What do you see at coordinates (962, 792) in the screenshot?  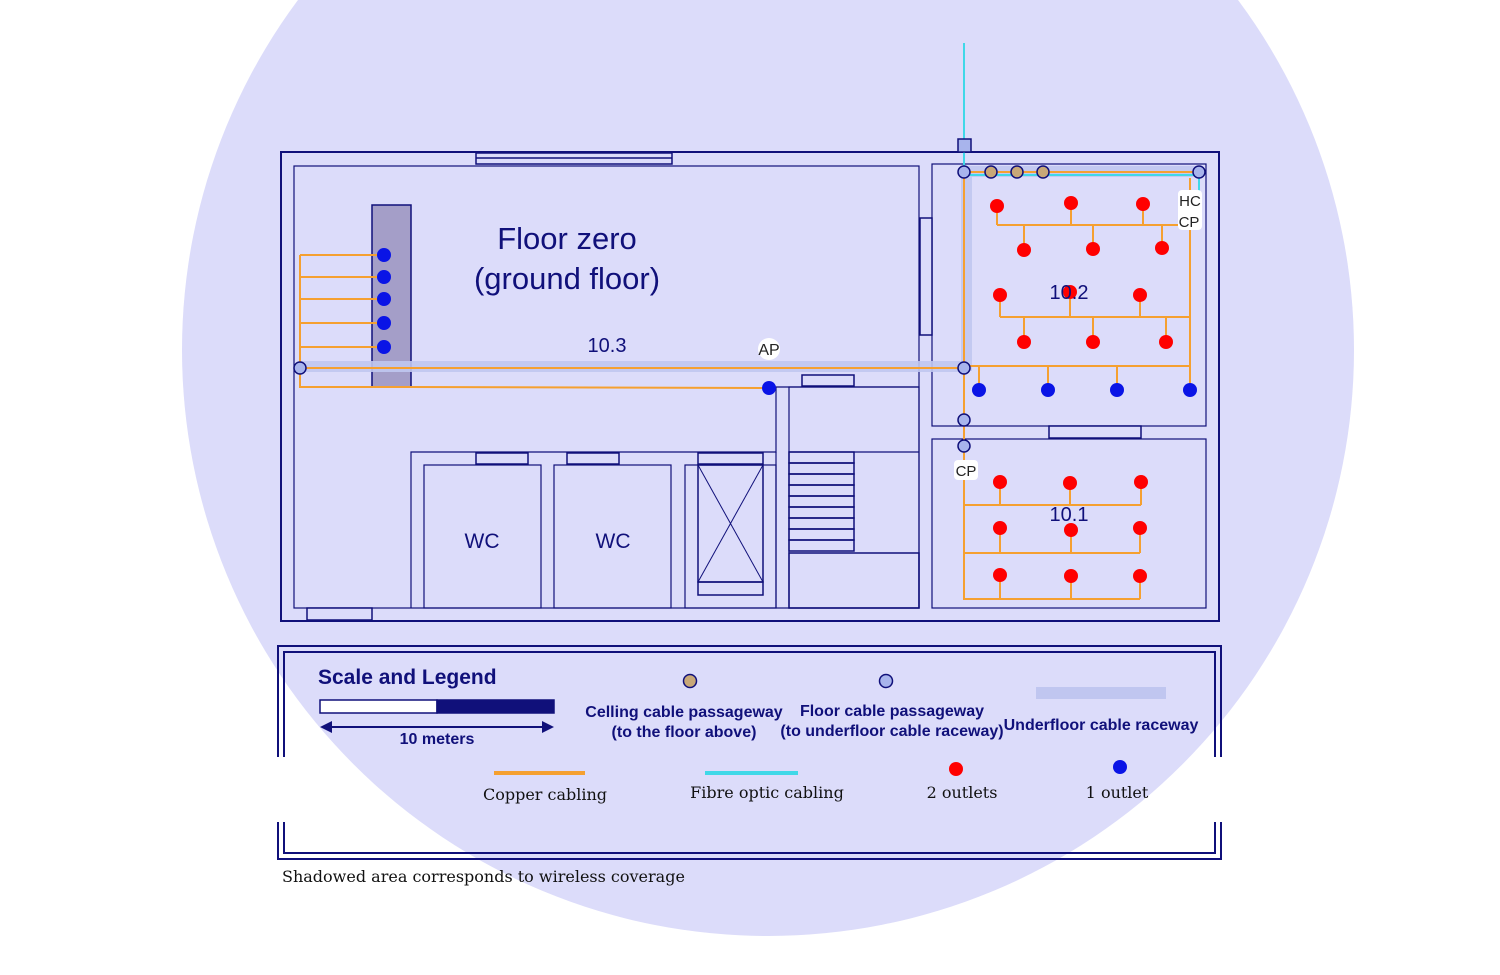 I see `legend-two-outlets-label: 2 outlets` at bounding box center [962, 792].